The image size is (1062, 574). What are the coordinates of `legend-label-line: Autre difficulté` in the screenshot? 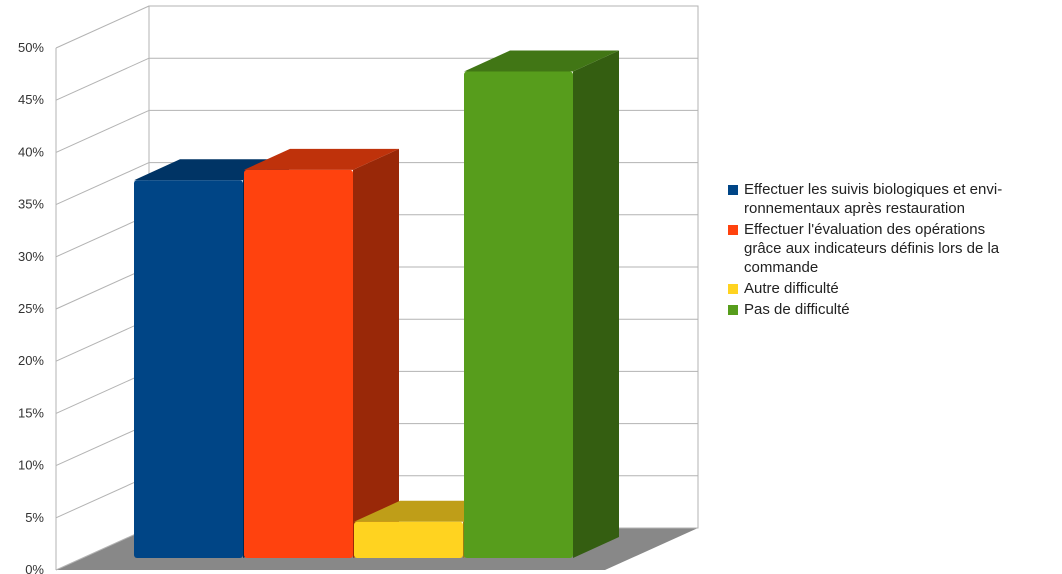 It's located at (791, 288).